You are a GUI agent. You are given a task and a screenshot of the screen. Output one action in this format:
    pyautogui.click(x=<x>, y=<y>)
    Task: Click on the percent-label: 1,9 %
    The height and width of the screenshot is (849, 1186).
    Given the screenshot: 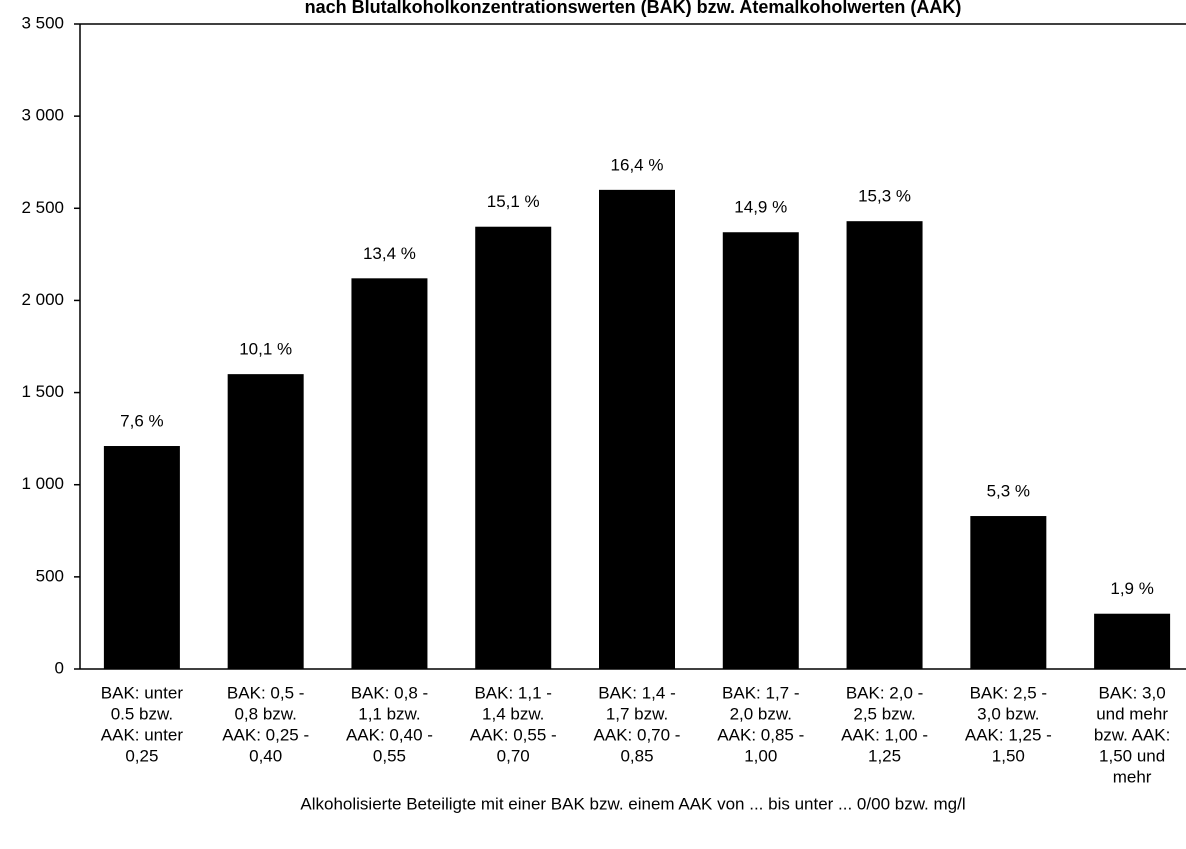 What is the action you would take?
    pyautogui.click(x=1131, y=588)
    